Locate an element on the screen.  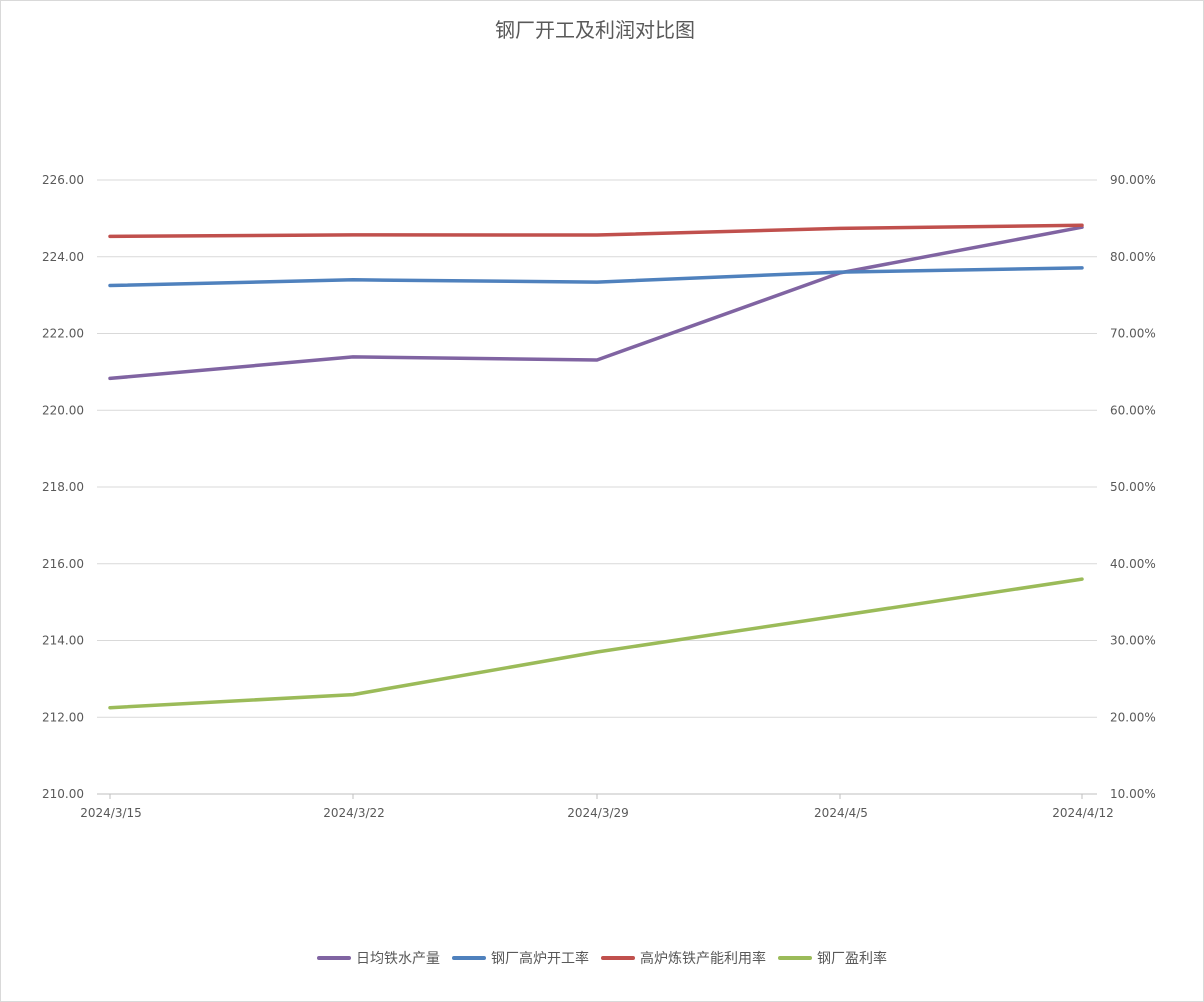
chart-legend: 日均铁水产量 钢厂高炉开工率 高炉炼铁产能利用率 钢厂盈利率 is located at coordinates (602, 958).